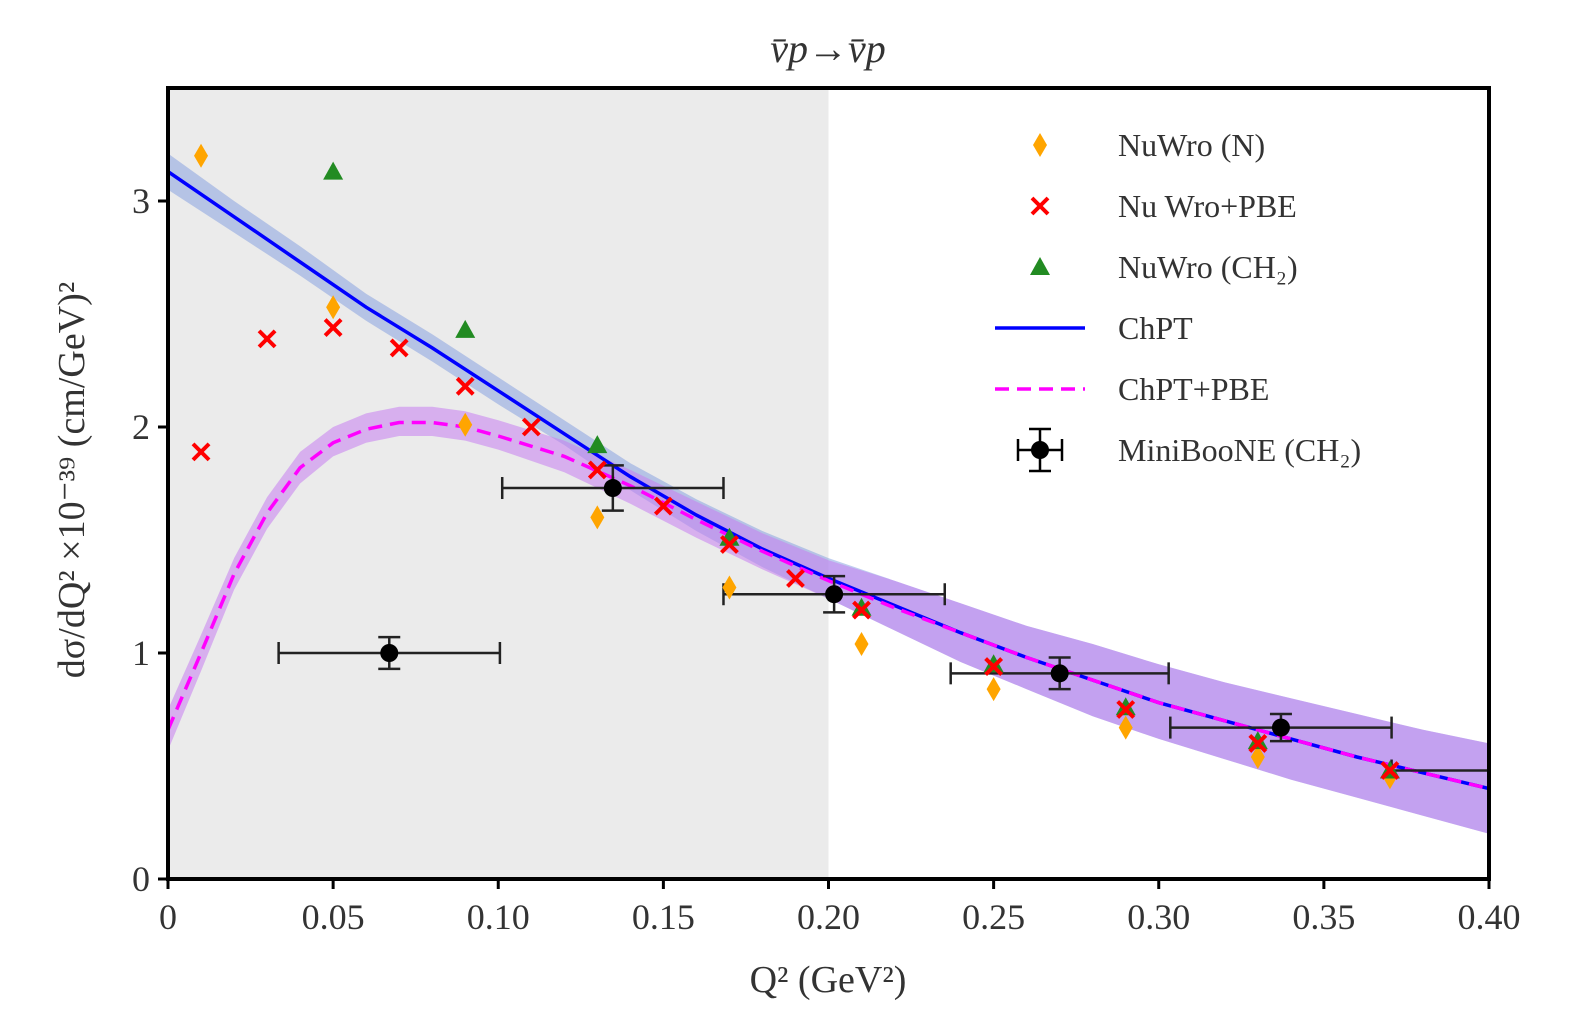  I want to click on y-tick-label: 3, so click(141, 201).